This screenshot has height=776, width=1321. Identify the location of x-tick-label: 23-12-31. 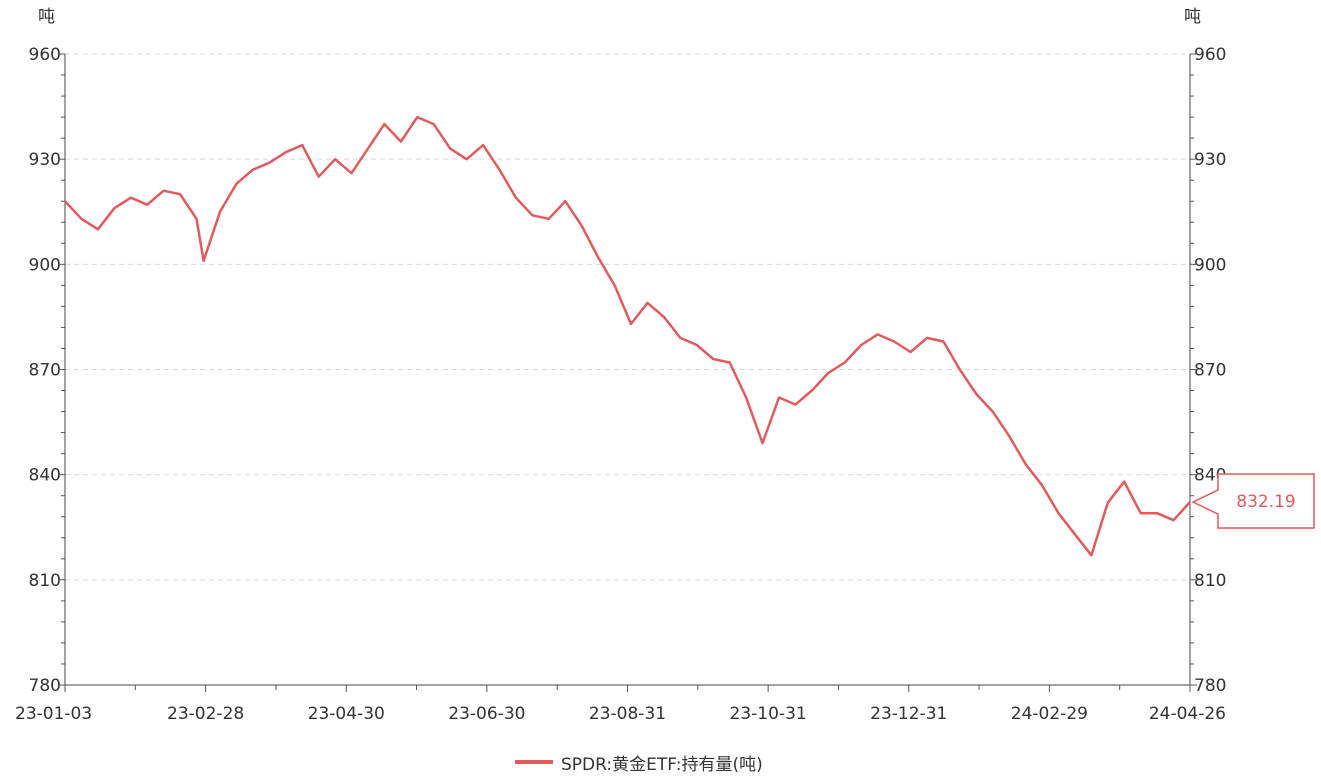
(908, 714).